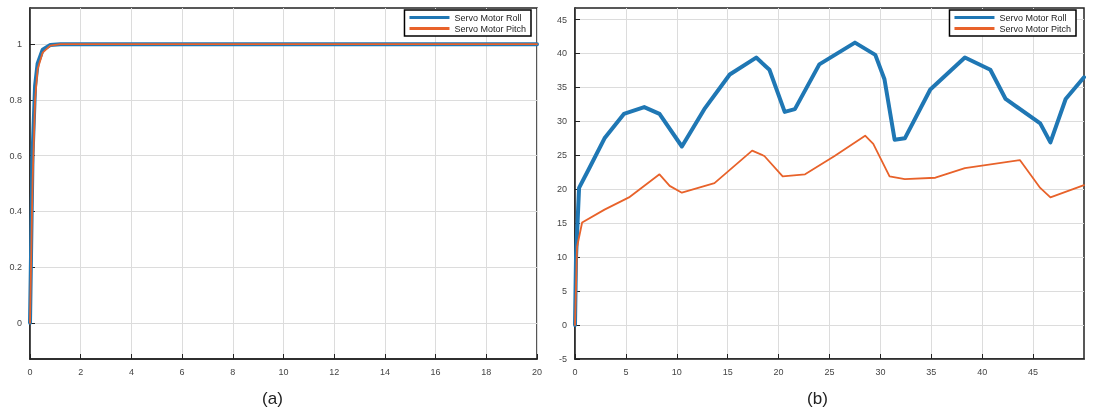 This screenshot has height=419, width=1093. I want to click on y-tick-label: 0.2, so click(15, 267).